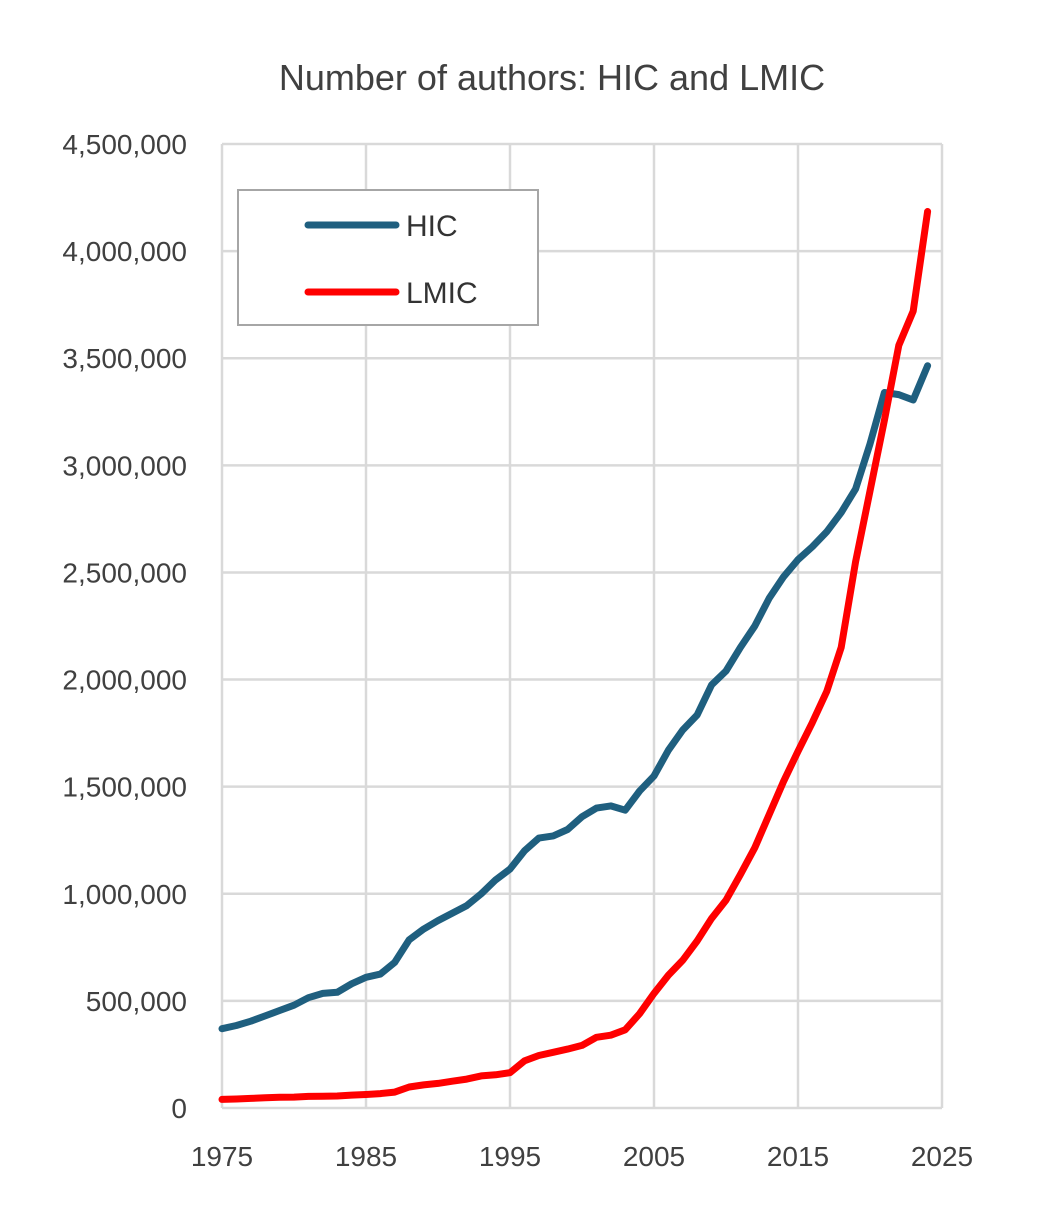  Describe the element at coordinates (222, 1156) in the screenshot. I see `x-tick-label: 1975` at that location.